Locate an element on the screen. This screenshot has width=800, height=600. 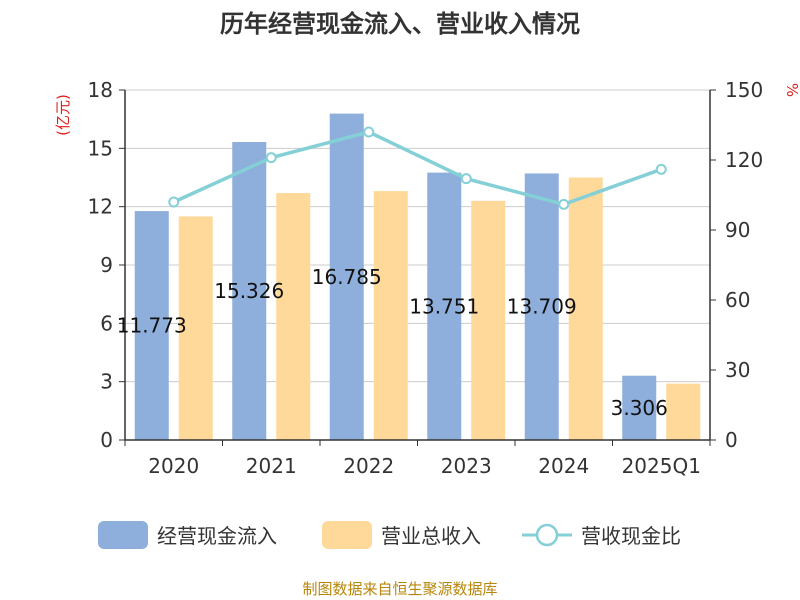
left-tick-label: 15 is located at coordinates (100, 148).